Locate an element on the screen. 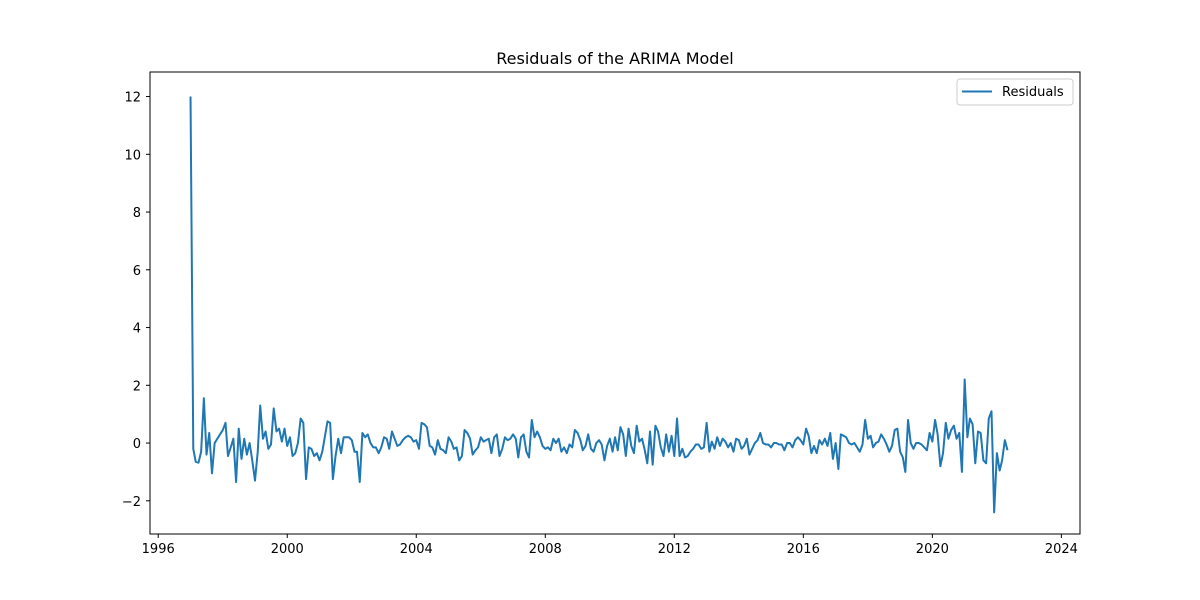  y-axis-ticks: −2 0 2 4 6 8 10 12 is located at coordinates (136, 300).